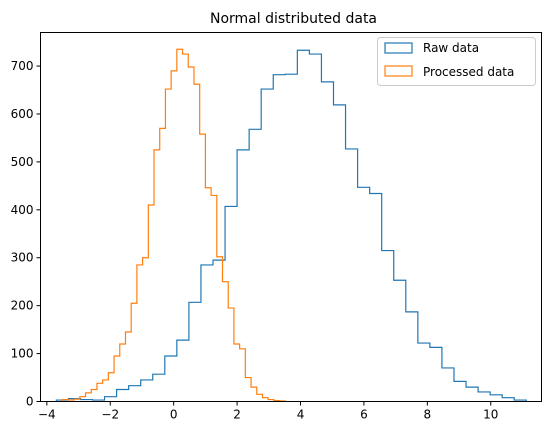 Image resolution: width=552 pixels, height=435 pixels. I want to click on y-tick-label: 400, so click(22, 210).